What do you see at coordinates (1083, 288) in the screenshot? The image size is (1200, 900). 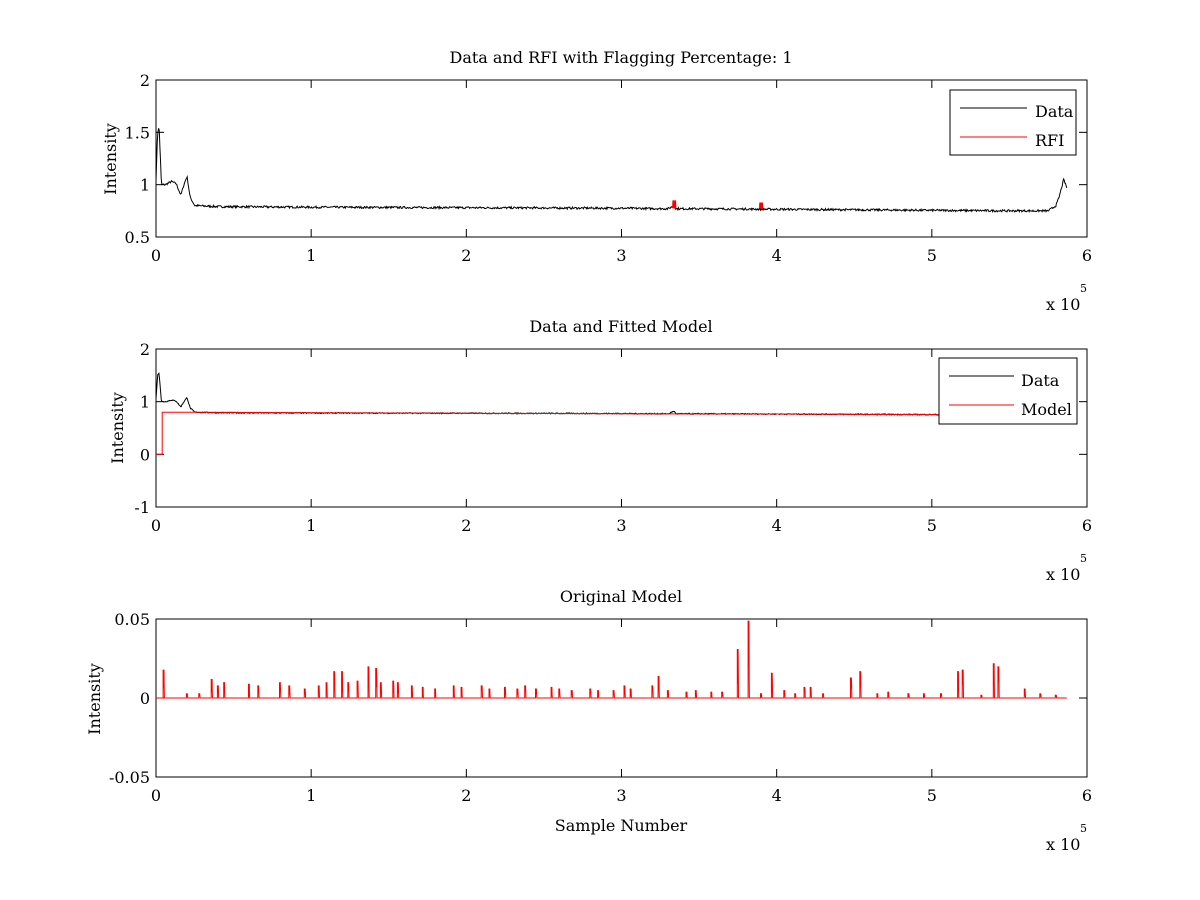 I see `subplot-1-x-exponent: 5` at bounding box center [1083, 288].